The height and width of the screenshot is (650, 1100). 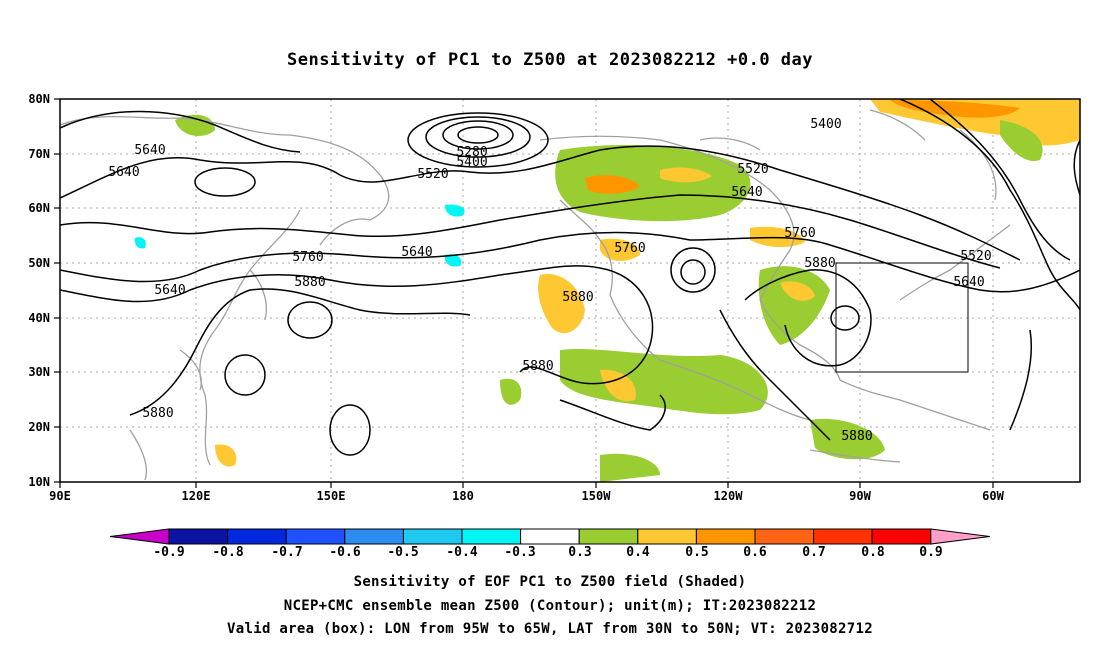 I want to click on lat-label: 50N, so click(x=39, y=263).